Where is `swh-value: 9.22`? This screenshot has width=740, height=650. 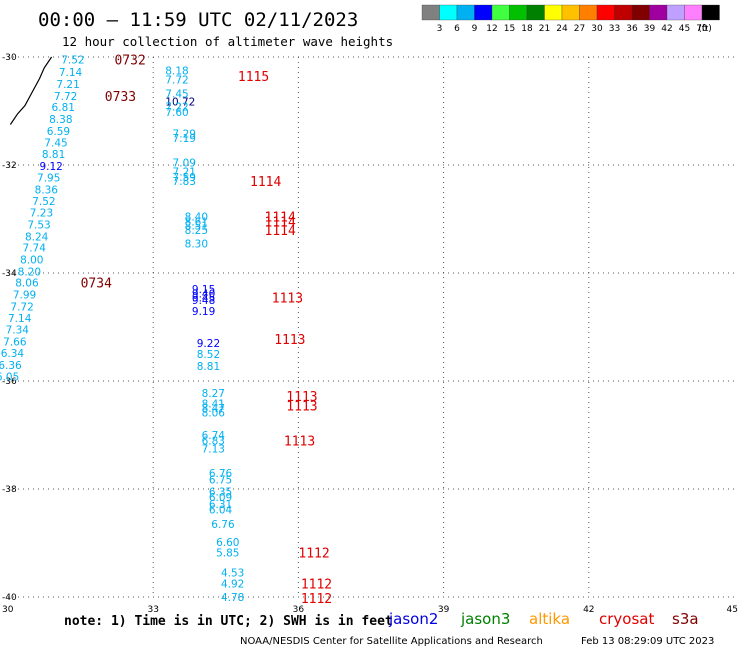 swh-value: 9.22 is located at coordinates (208, 344).